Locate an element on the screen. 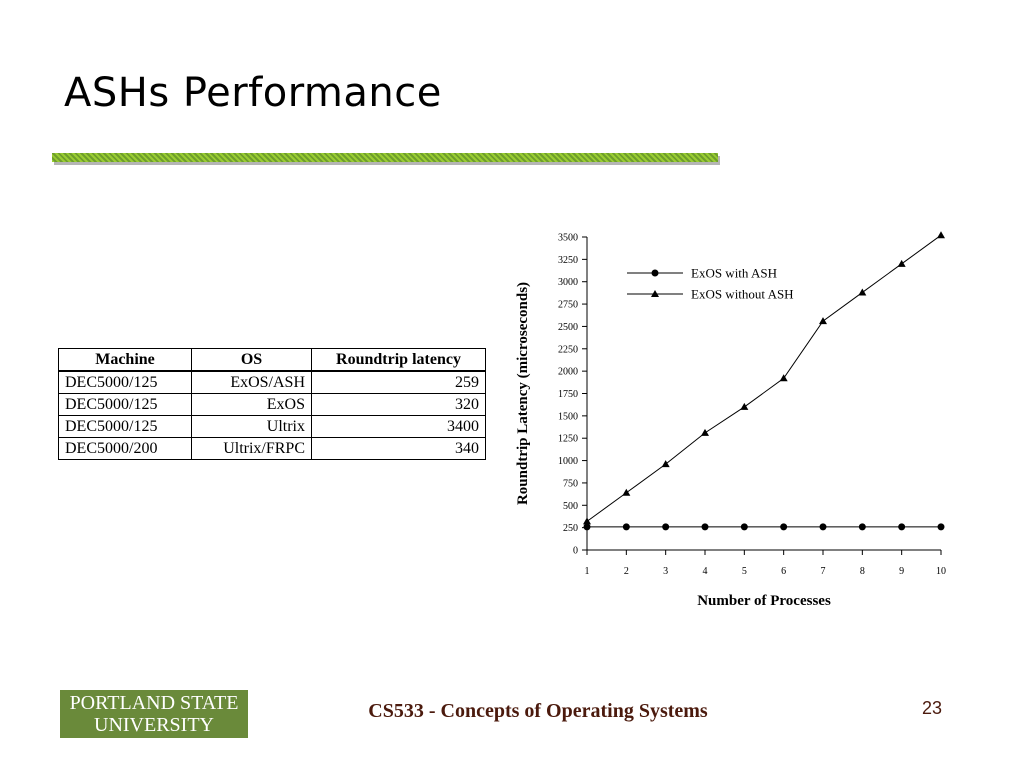  x-tick-label: 10 is located at coordinates (941, 571).